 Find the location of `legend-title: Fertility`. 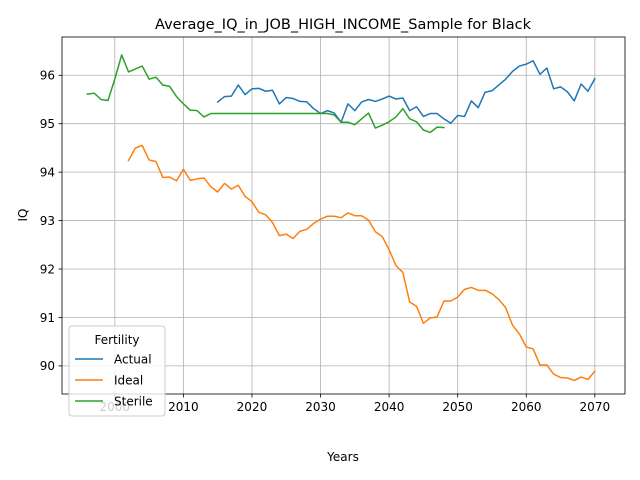

legend-title: Fertility is located at coordinates (116, 340).